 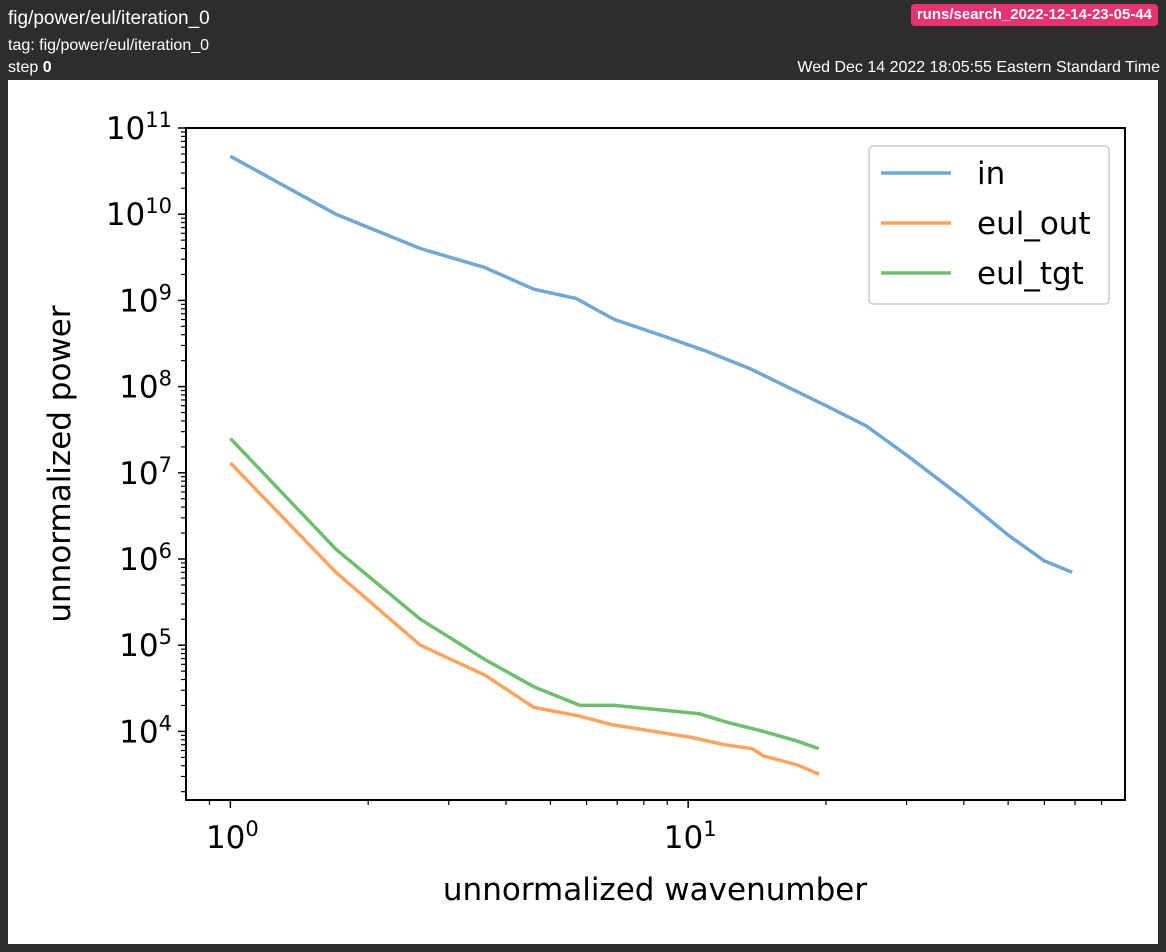 I want to click on legend-label-eul_tgt: eul_tgt, so click(x=1030, y=274).